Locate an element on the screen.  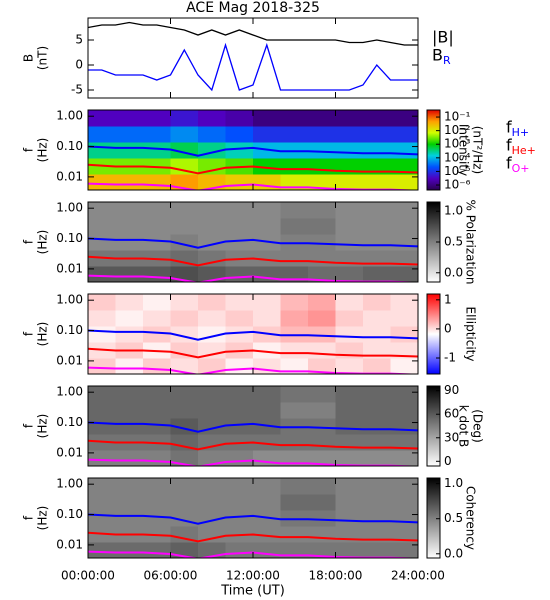
x-tick-label: 12:00:00 is located at coordinates (253, 576).